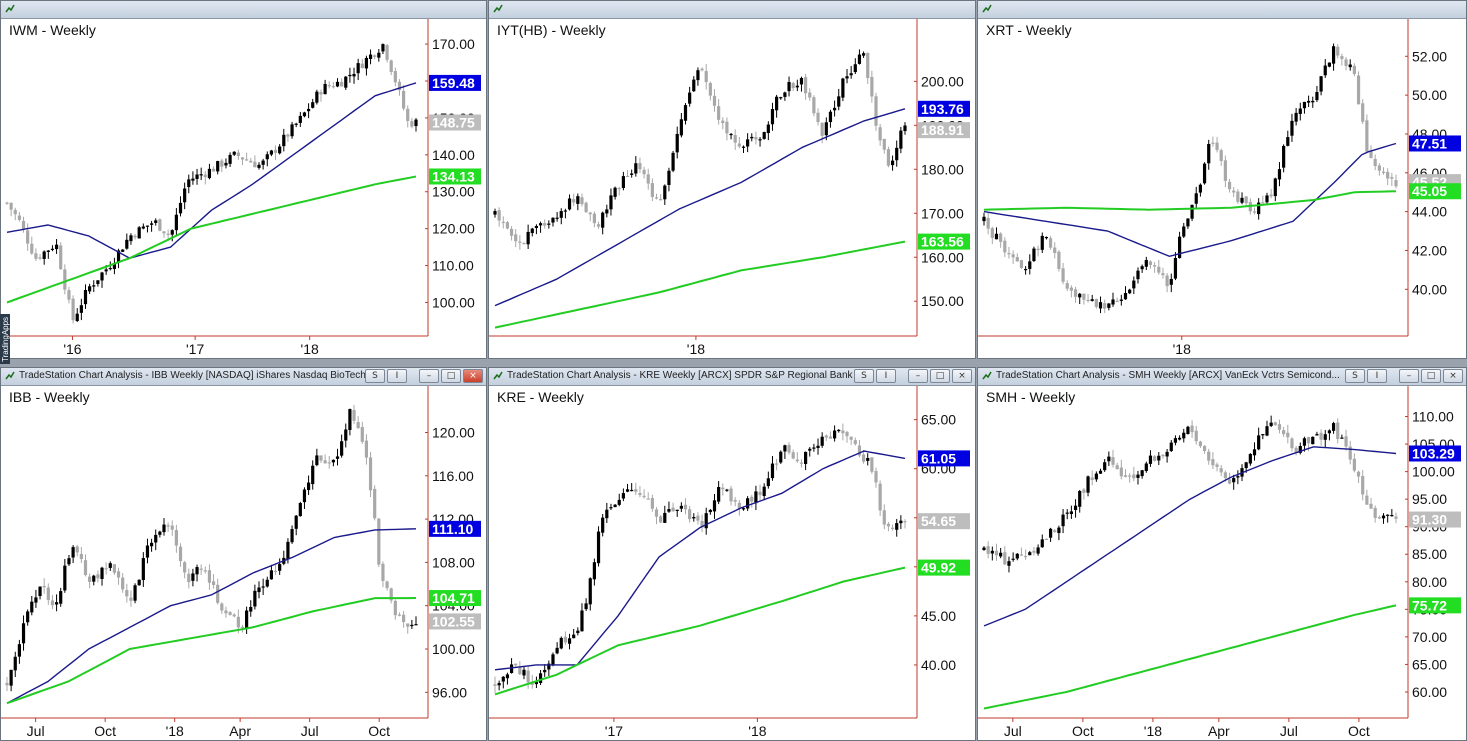 The width and height of the screenshot is (1467, 741). I want to click on y-tick-label: 52.00, so click(1429, 56).